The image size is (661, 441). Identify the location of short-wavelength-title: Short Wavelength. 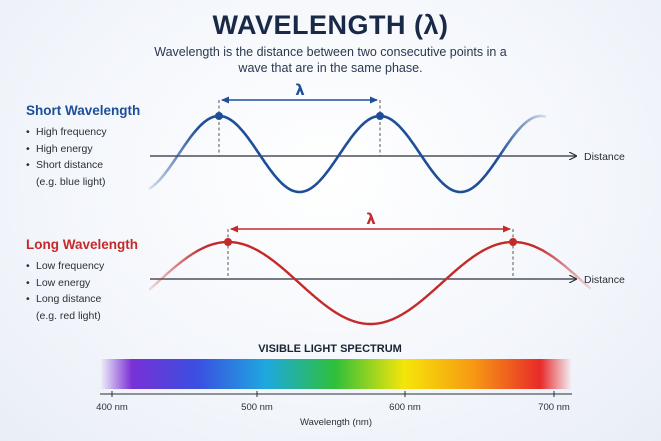
(83, 110).